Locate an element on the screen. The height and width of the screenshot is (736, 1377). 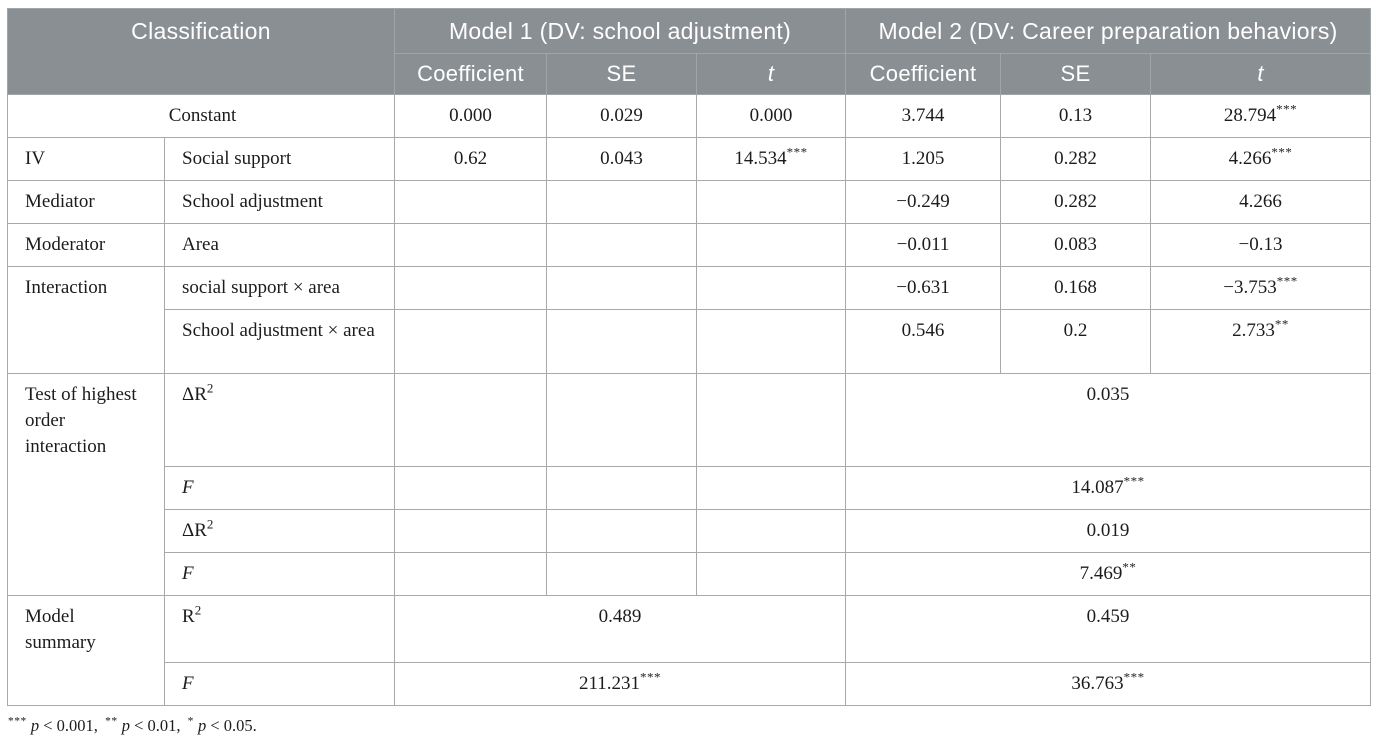
cell-interaction1-sublabel: social support × area is located at coordinates (279, 288).